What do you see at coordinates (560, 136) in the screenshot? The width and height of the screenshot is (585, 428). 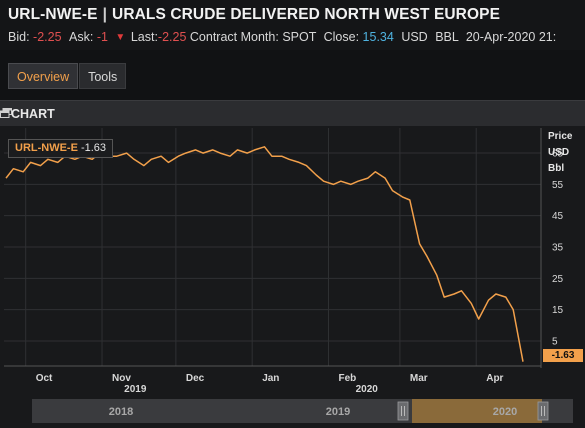 I see `y-axis-header-price: Price` at bounding box center [560, 136].